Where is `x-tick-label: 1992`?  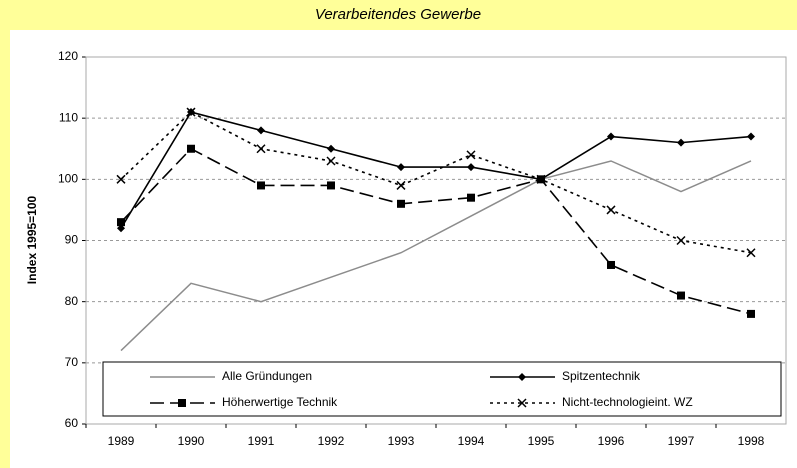 x-tick-label: 1992 is located at coordinates (331, 441).